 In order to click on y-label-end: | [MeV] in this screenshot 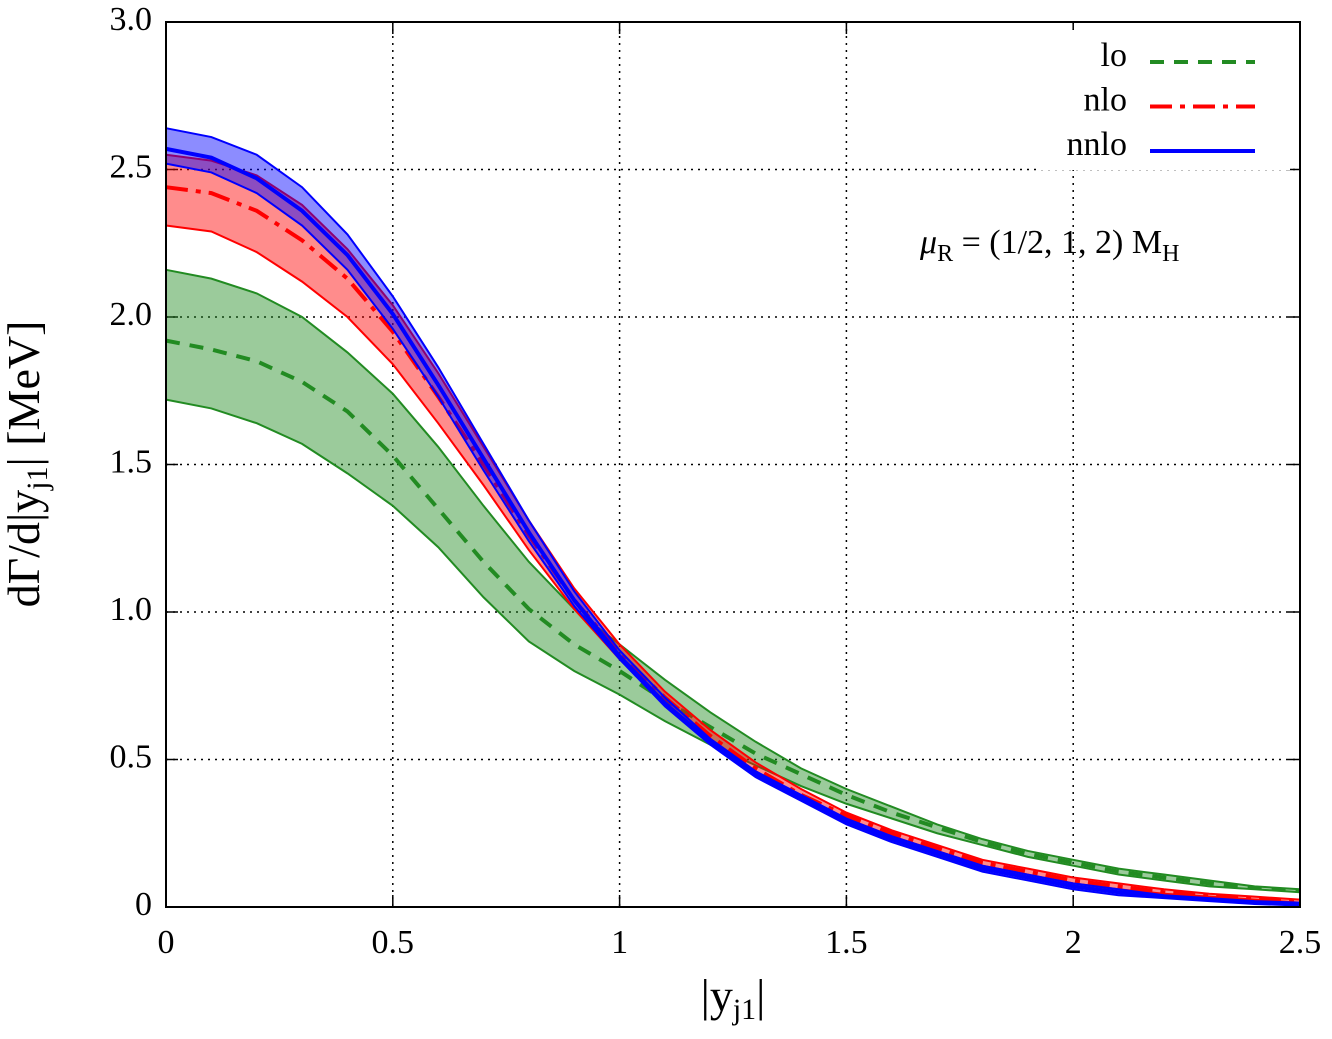, I will do `click(24, 394)`.